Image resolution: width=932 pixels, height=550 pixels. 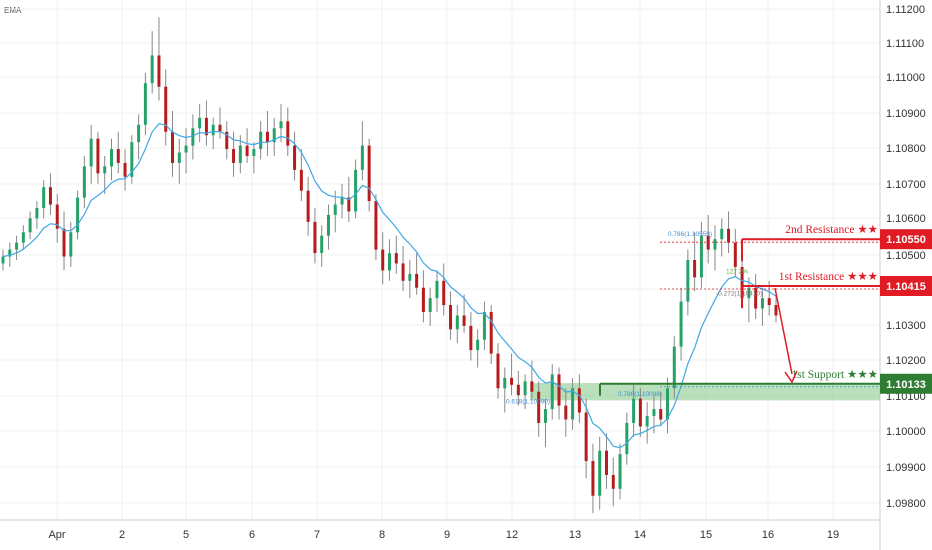 What do you see at coordinates (382, 535) in the screenshot?
I see `x-tick-label: 8` at bounding box center [382, 535].